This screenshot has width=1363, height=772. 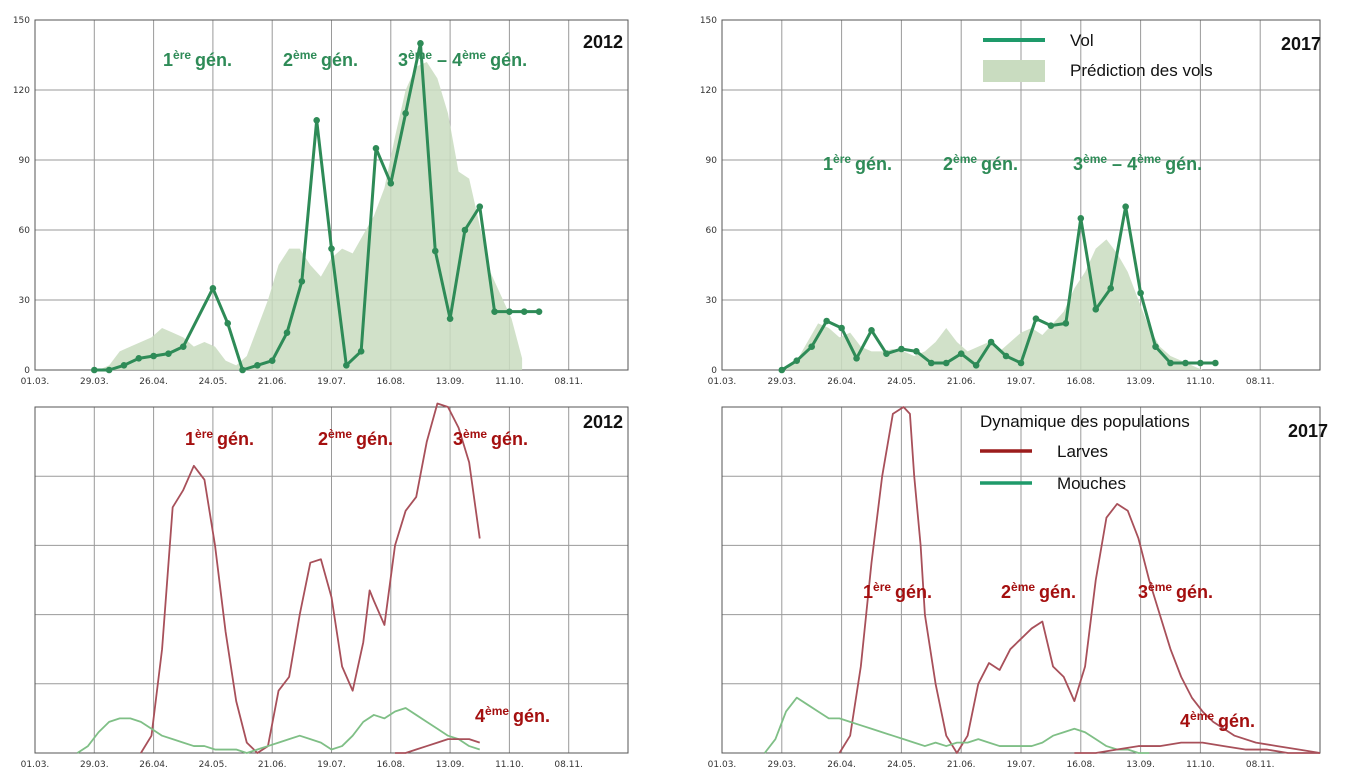 What do you see at coordinates (1014, 71) in the screenshot?
I see `legend-swatch-prediction` at bounding box center [1014, 71].